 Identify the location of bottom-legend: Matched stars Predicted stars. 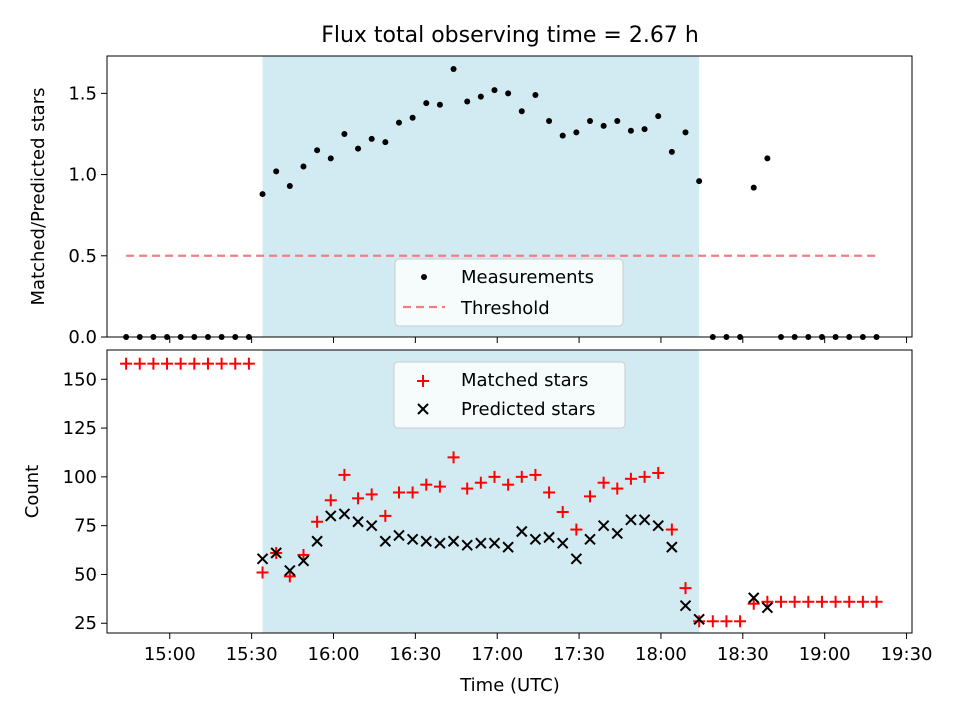
(509, 395).